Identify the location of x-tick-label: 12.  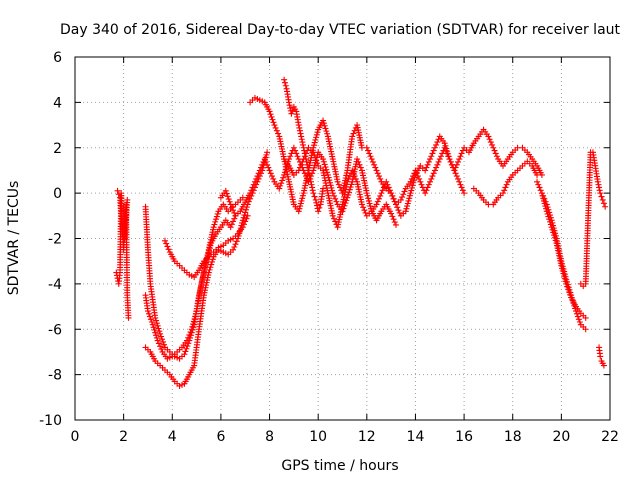
(367, 437).